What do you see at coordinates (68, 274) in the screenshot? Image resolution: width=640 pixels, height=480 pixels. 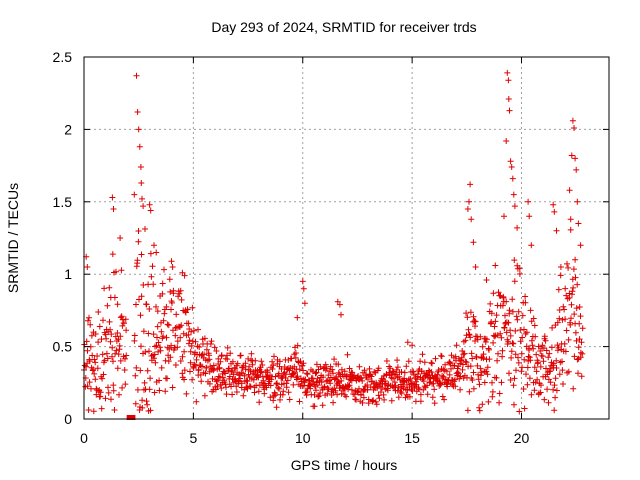 I see `y-tick-label: 1` at bounding box center [68, 274].